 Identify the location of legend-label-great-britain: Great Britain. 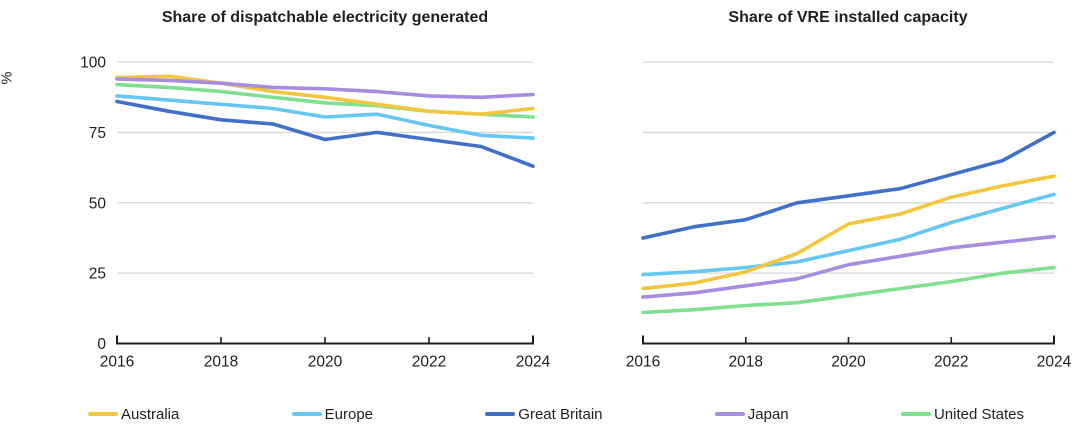
(560, 414).